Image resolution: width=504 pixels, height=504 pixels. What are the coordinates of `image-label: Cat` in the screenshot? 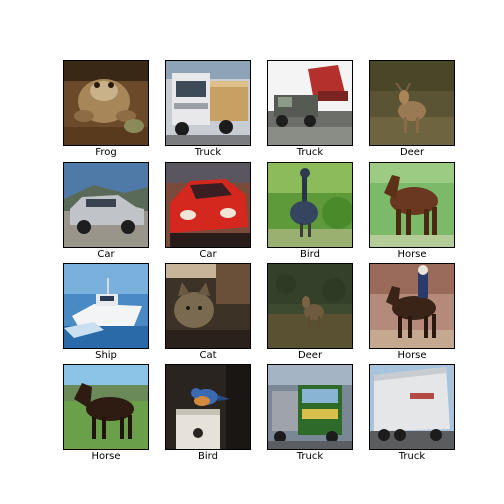 It's located at (208, 355).